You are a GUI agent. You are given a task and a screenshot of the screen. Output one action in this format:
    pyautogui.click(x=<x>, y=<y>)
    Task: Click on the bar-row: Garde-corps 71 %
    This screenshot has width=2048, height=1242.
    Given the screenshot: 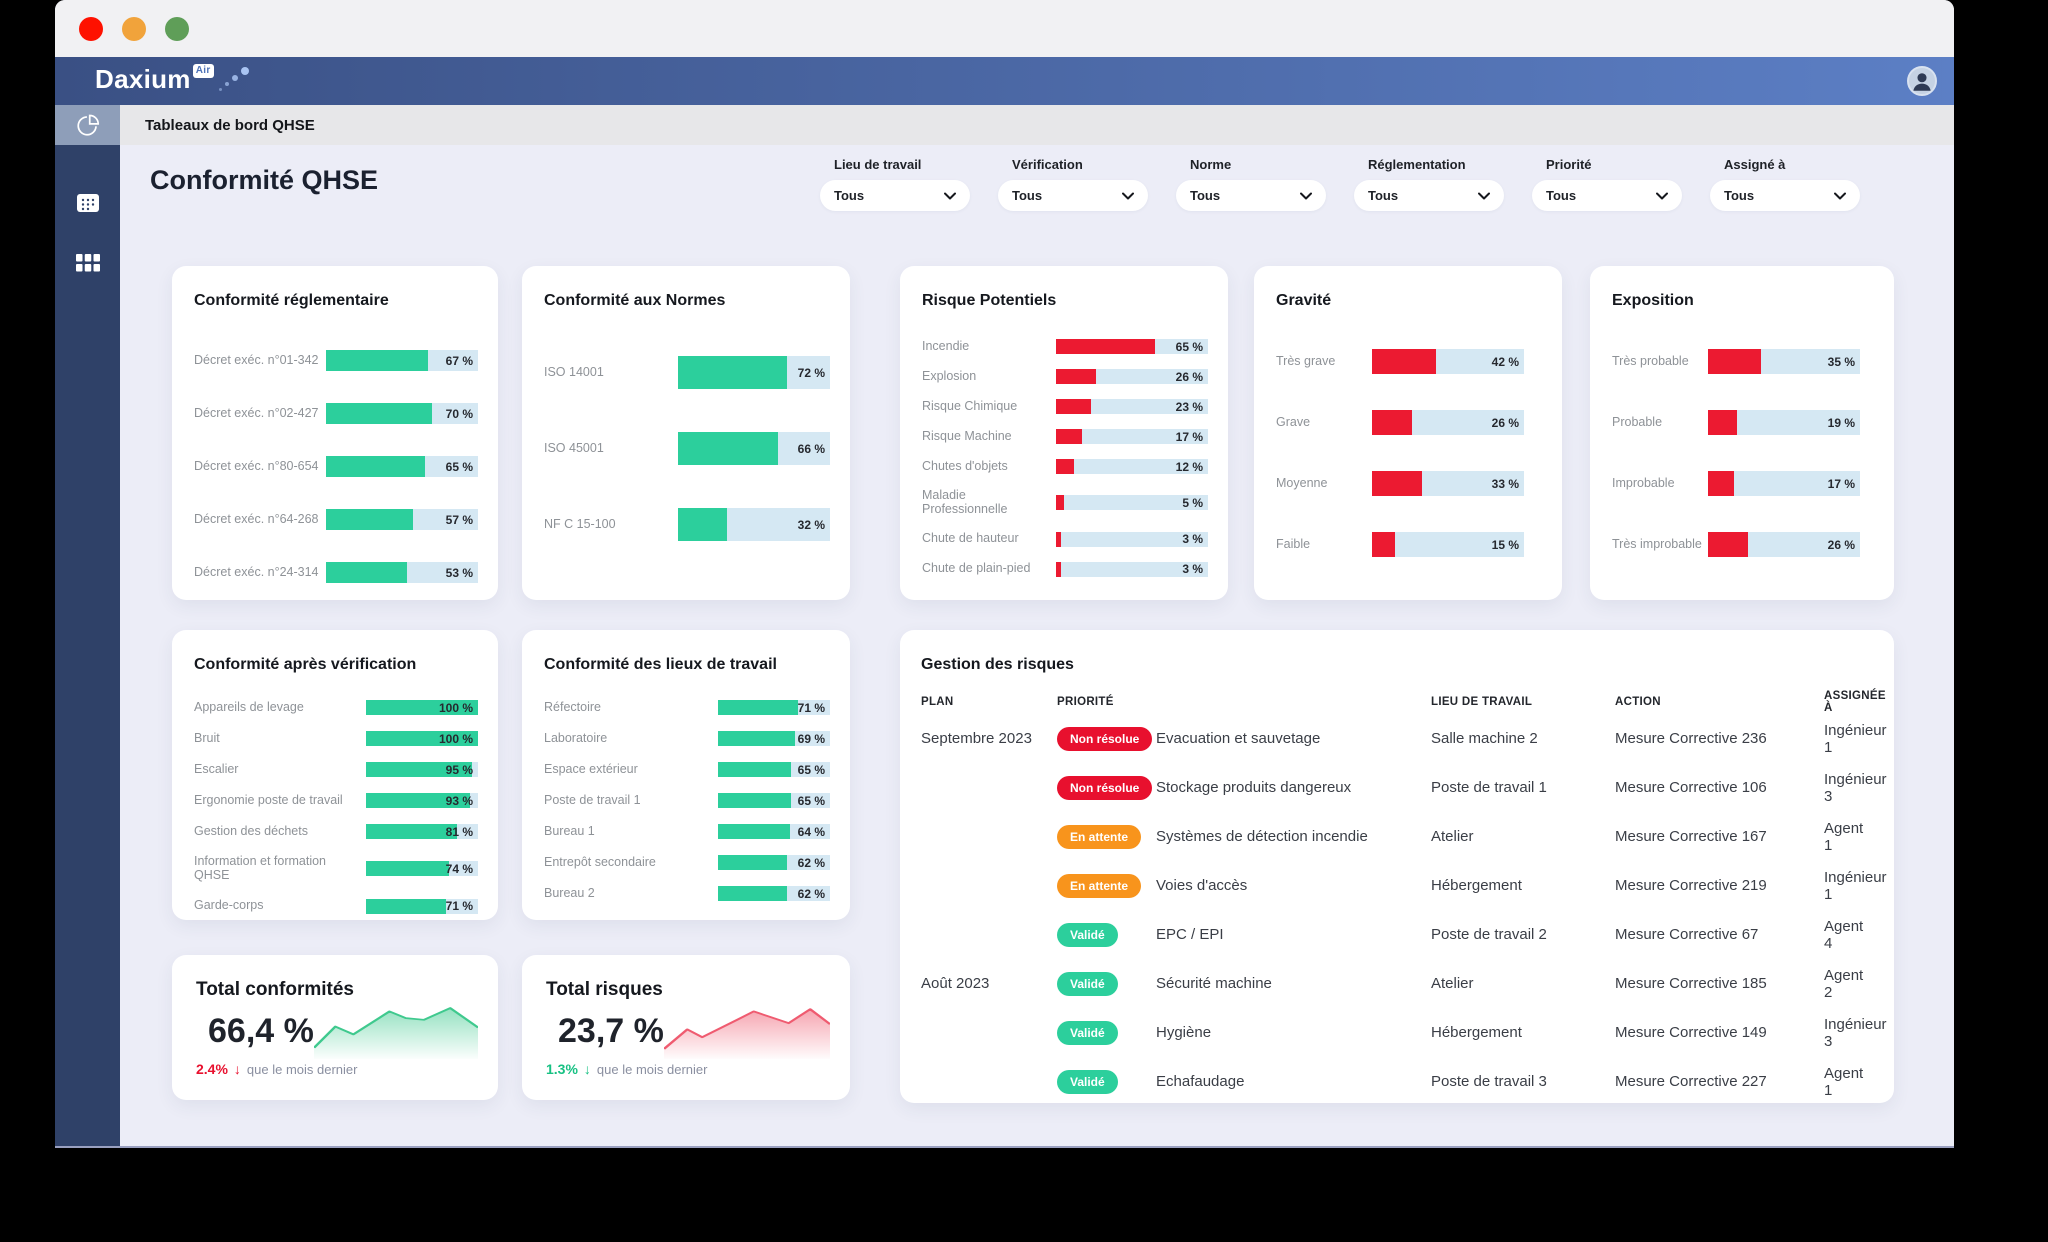 What is the action you would take?
    pyautogui.click(x=336, y=906)
    